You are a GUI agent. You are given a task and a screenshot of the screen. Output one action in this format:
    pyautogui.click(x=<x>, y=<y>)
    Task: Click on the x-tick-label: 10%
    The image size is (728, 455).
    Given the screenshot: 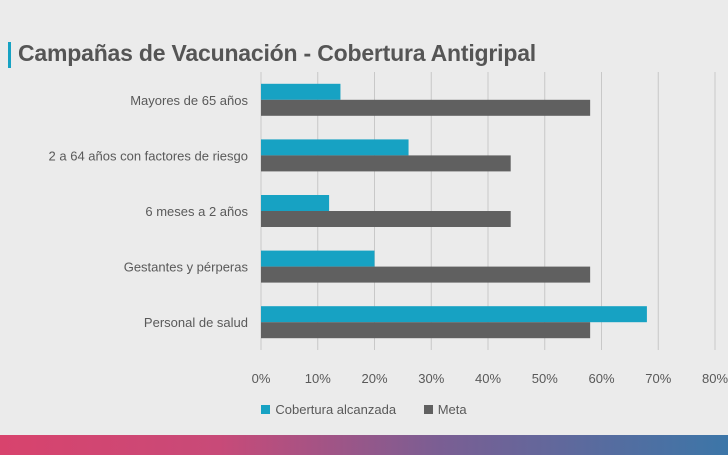 What is the action you would take?
    pyautogui.click(x=318, y=378)
    